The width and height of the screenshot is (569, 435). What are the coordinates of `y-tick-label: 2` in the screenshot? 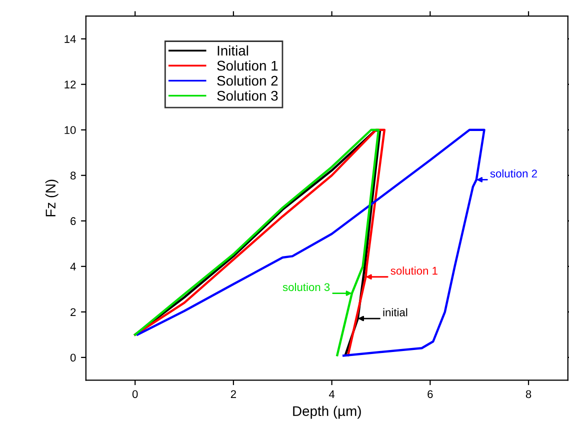 It's located at (73, 312).